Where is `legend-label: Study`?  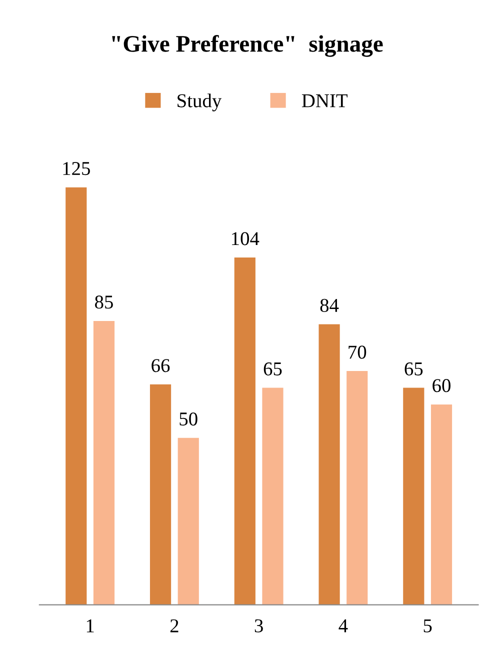 legend-label: Study is located at coordinates (200, 103).